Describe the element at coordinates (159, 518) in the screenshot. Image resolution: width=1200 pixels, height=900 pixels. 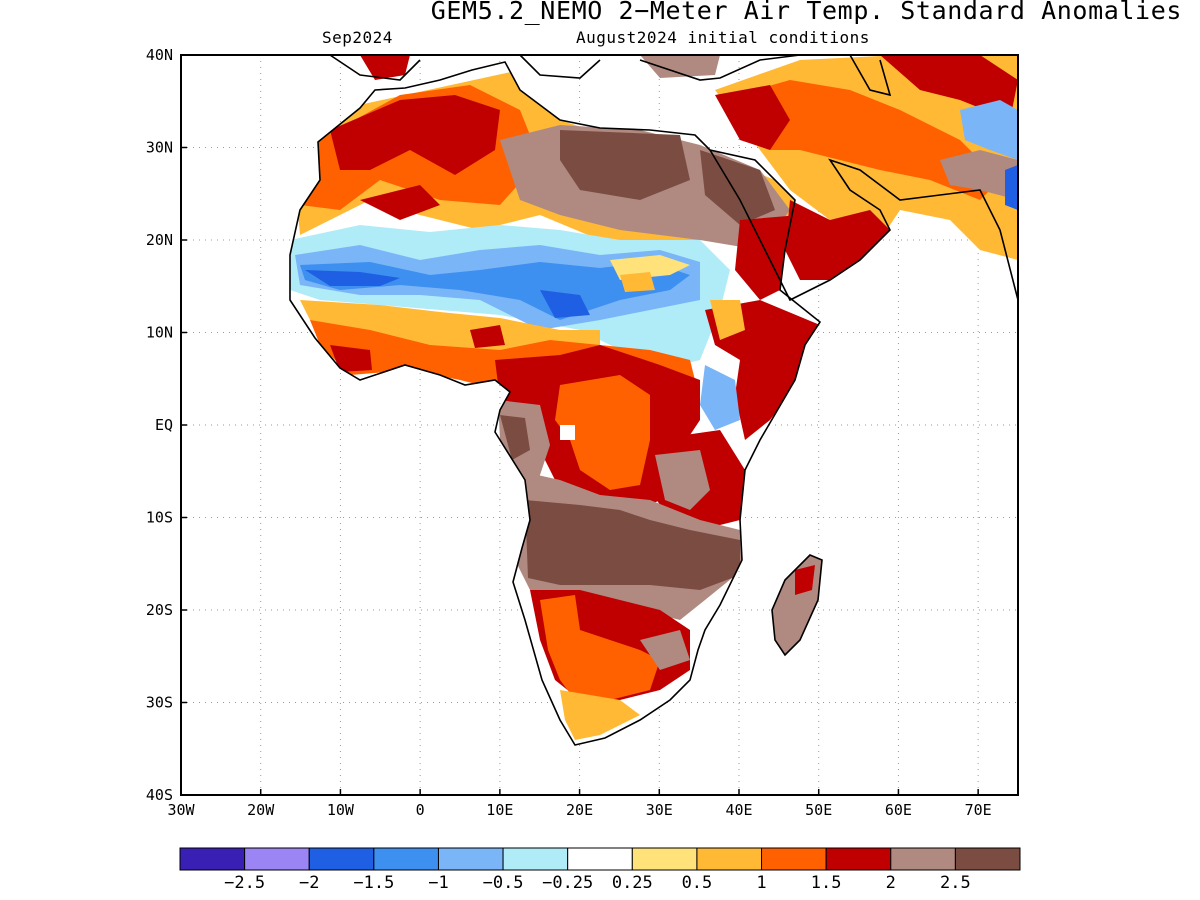
I see `lat-tick-label: 10S` at that location.